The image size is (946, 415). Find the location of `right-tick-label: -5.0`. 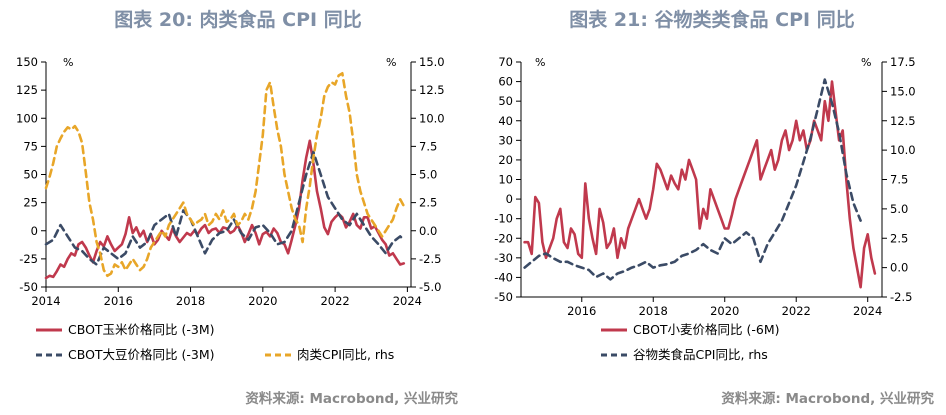

right-tick-label: -5.0 is located at coordinates (430, 287).